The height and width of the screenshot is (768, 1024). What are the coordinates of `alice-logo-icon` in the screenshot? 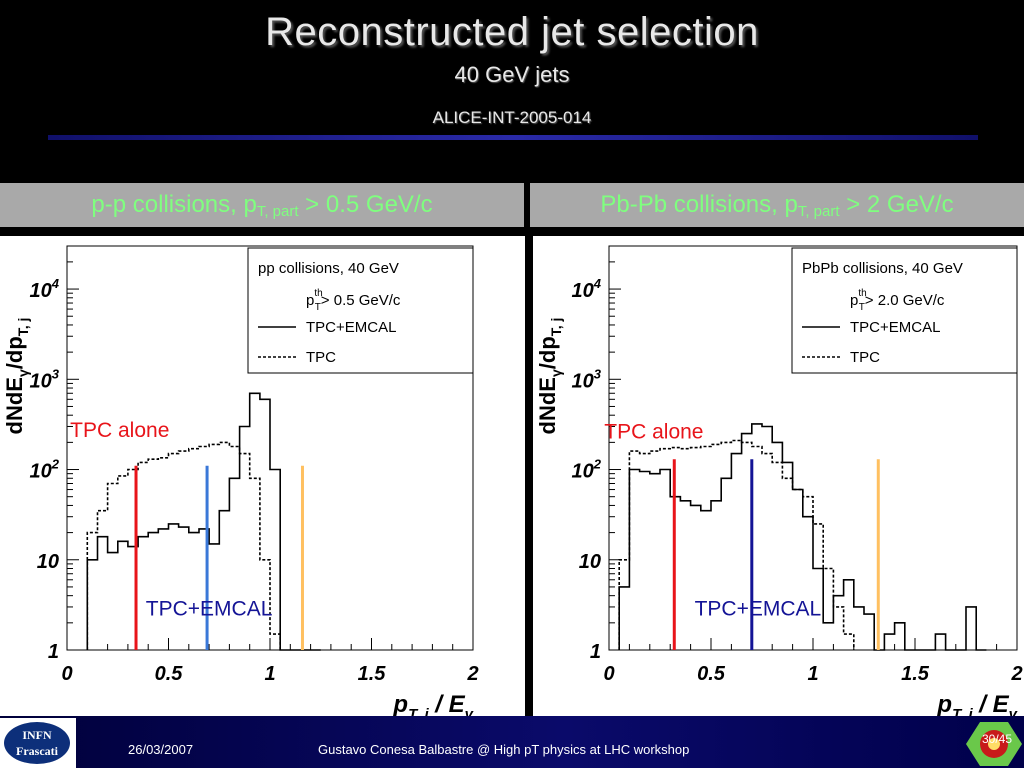 It's located at (994, 744).